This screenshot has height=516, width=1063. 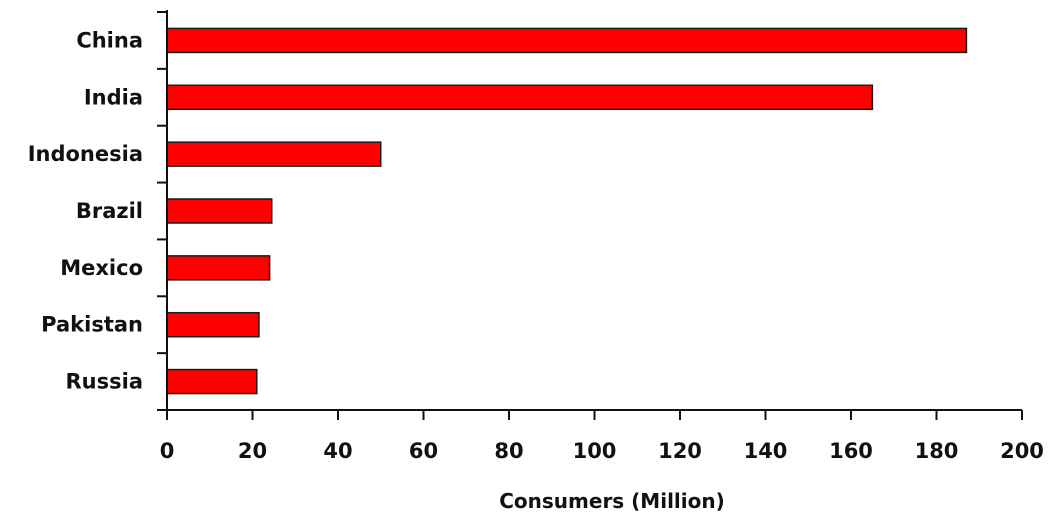 What do you see at coordinates (937, 451) in the screenshot?
I see `x-tick-label-180: 180` at bounding box center [937, 451].